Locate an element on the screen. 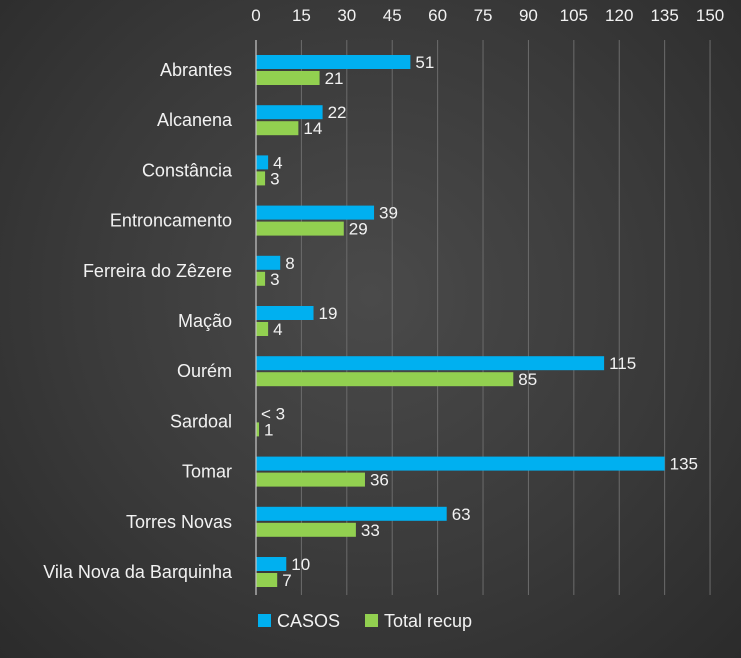  category-label: Alcanena is located at coordinates (195, 120).